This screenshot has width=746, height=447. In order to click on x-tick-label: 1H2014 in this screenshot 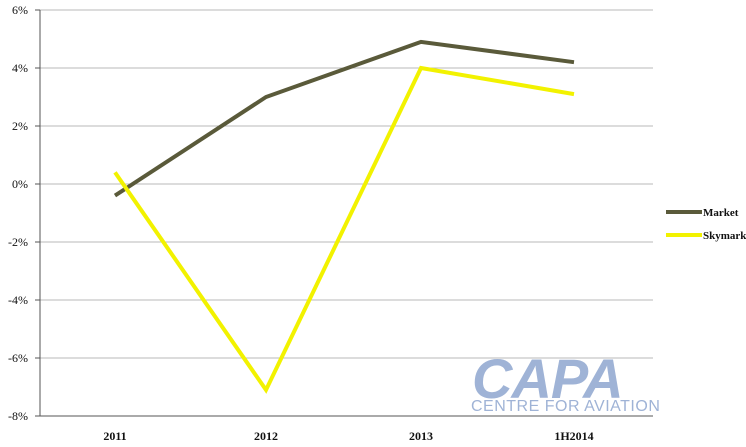, I will do `click(573, 436)`.